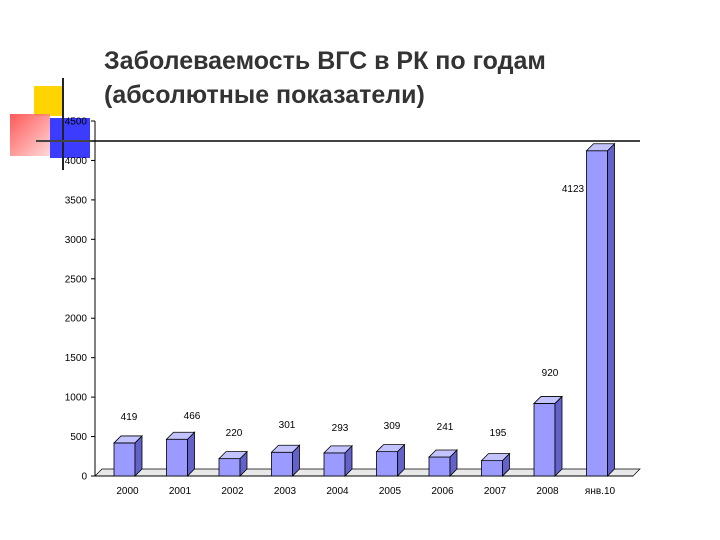 This screenshot has height=540, width=720. I want to click on y-tick-label: 3000, so click(76, 240).